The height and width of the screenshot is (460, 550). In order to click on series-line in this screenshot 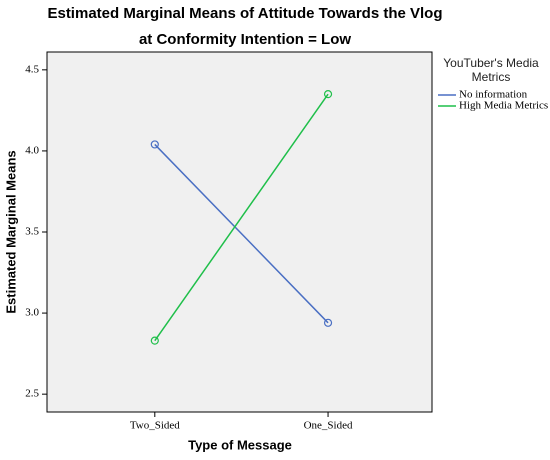, I will do `click(241, 233)`.